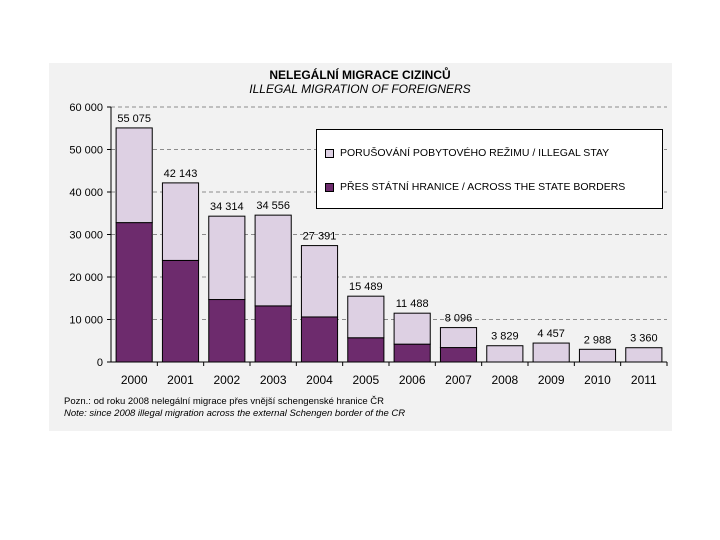 The image size is (720, 540). What do you see at coordinates (226, 380) in the screenshot?
I see `x-tick-label: 2002` at bounding box center [226, 380].